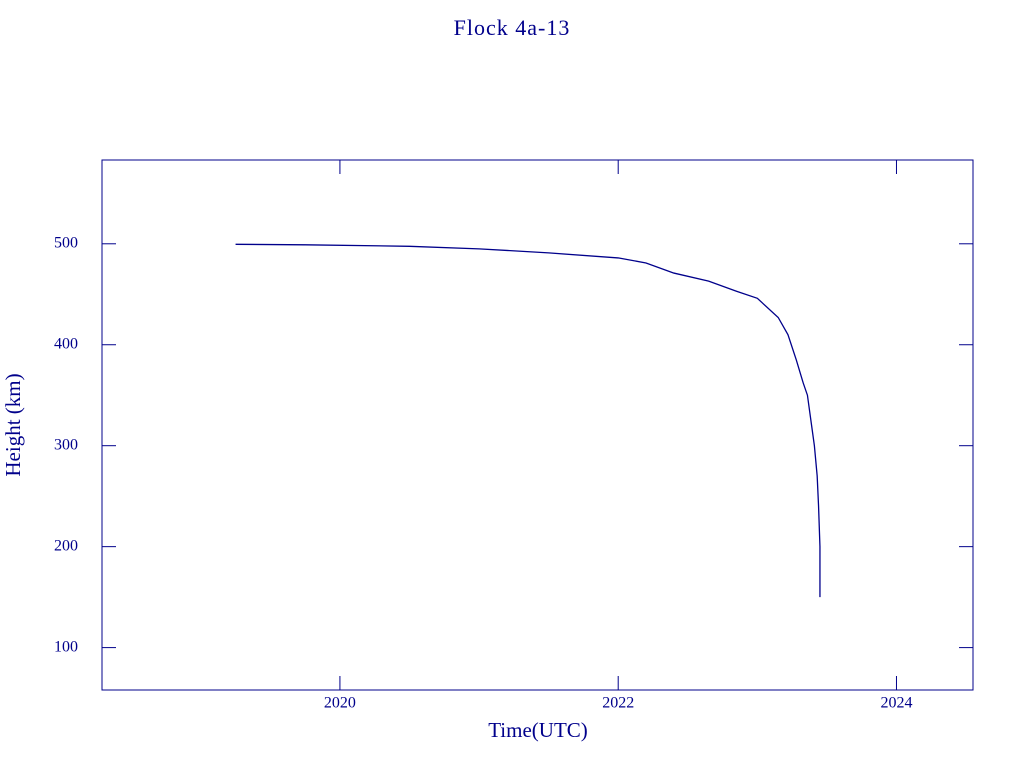 The width and height of the screenshot is (1024, 768). What do you see at coordinates (66, 343) in the screenshot?
I see `y-tick-label: 400` at bounding box center [66, 343].